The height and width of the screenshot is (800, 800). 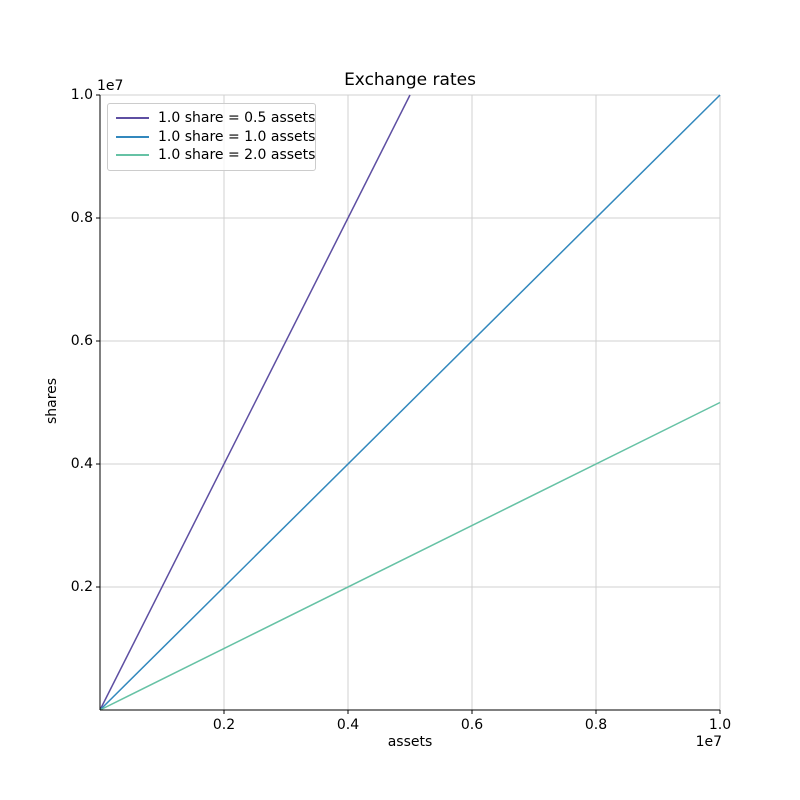 What do you see at coordinates (708, 742) in the screenshot?
I see `x-axis-offset-text: 1e7` at bounding box center [708, 742].